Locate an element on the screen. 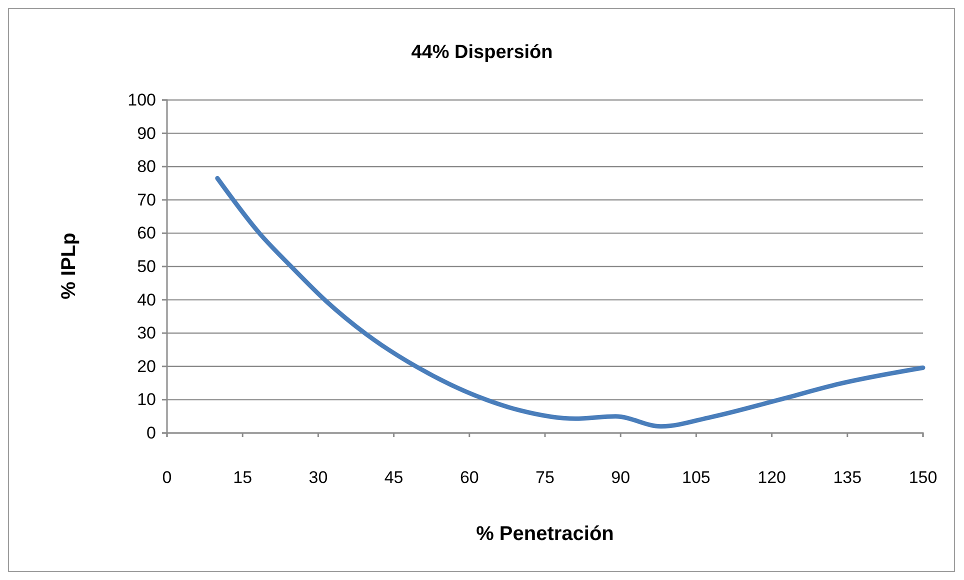  y-tick-label: 70 is located at coordinates (146, 200).